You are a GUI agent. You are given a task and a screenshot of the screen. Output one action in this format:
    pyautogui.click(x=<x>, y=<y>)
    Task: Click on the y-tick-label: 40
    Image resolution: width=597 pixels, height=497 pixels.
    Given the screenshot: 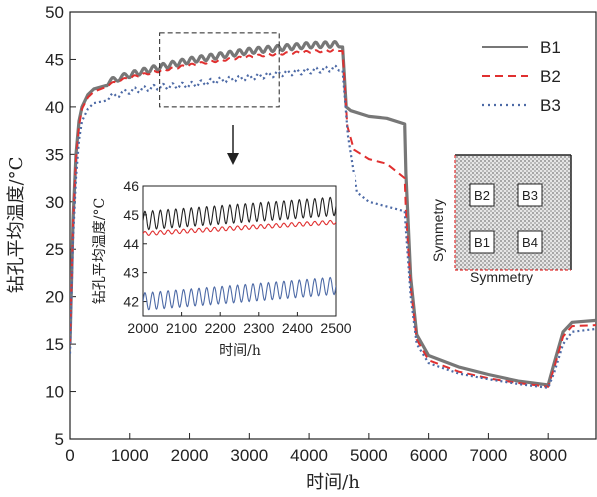 What is the action you would take?
    pyautogui.click(x=54, y=107)
    